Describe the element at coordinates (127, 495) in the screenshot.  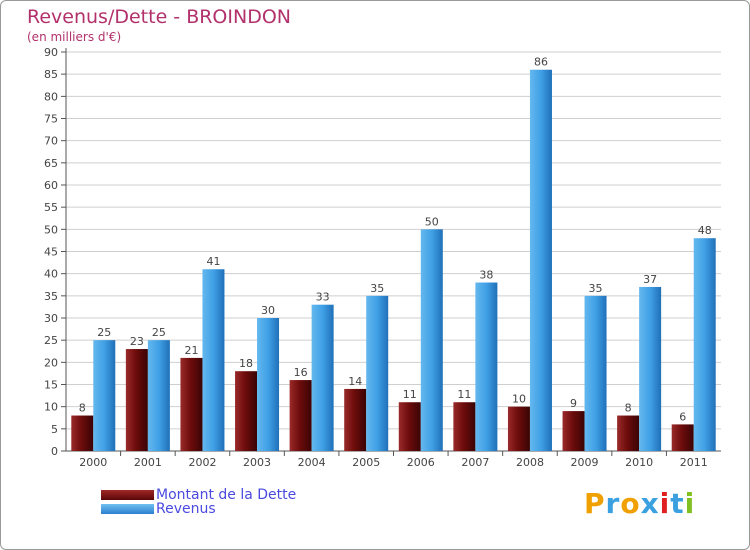
I see `legend-swatch-debt` at that location.